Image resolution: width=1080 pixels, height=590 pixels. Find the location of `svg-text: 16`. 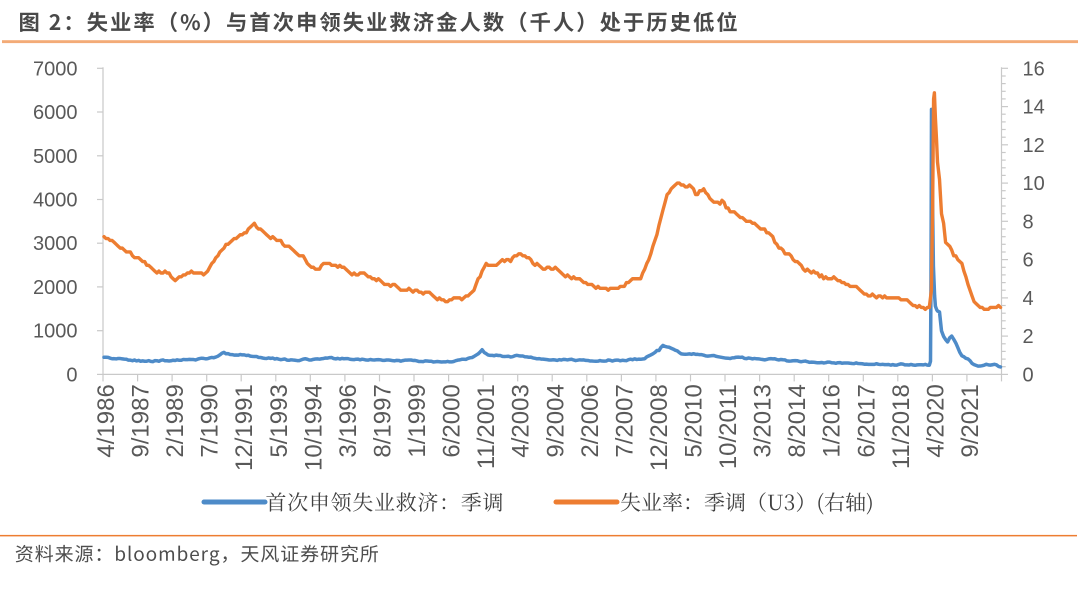

svg-text: 16 is located at coordinates (1034, 69).